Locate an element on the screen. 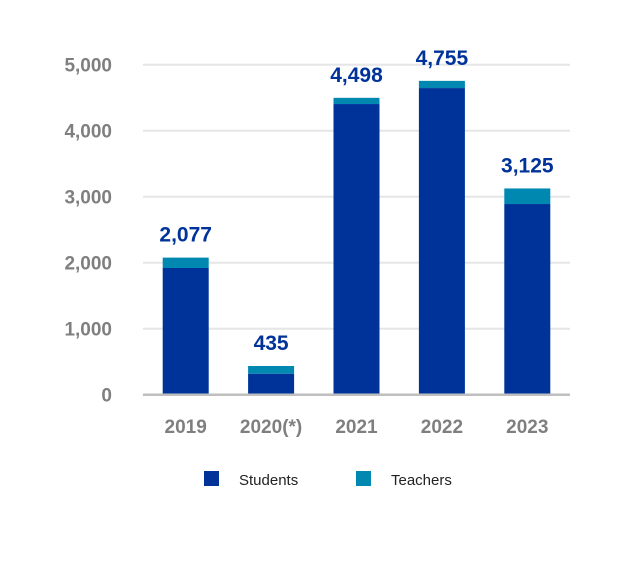 This screenshot has width=644, height=565. legend-label-teachers: Teachers is located at coordinates (421, 480).